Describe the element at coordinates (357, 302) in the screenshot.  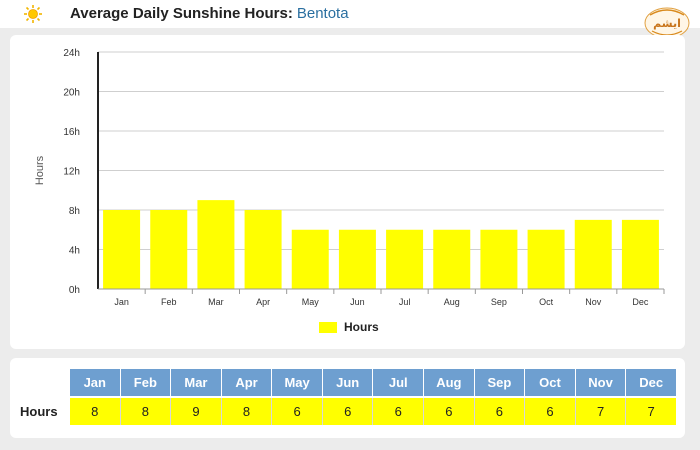
I see `x-tick-label: Jun` at that location.